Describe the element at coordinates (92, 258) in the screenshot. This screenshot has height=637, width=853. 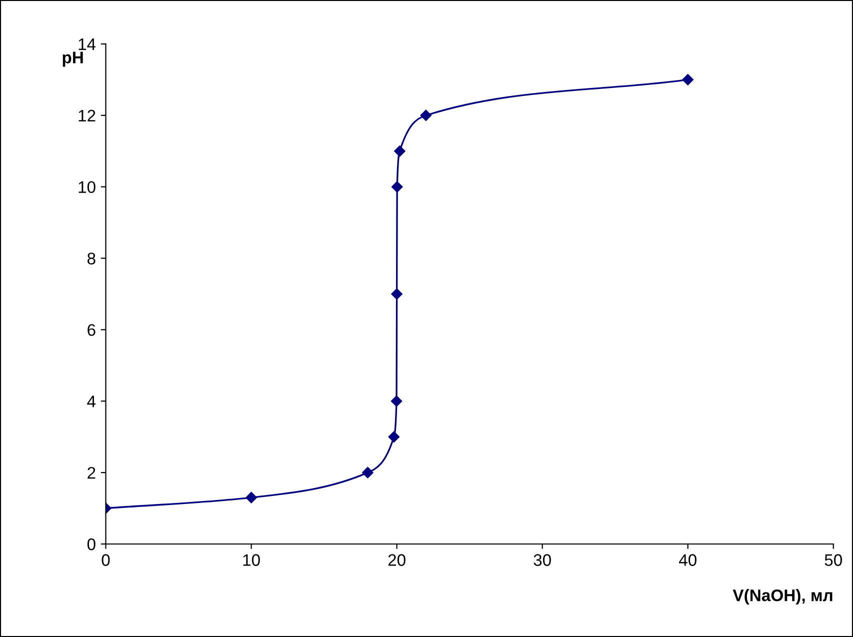
I see `y-tick-label: 8` at that location.